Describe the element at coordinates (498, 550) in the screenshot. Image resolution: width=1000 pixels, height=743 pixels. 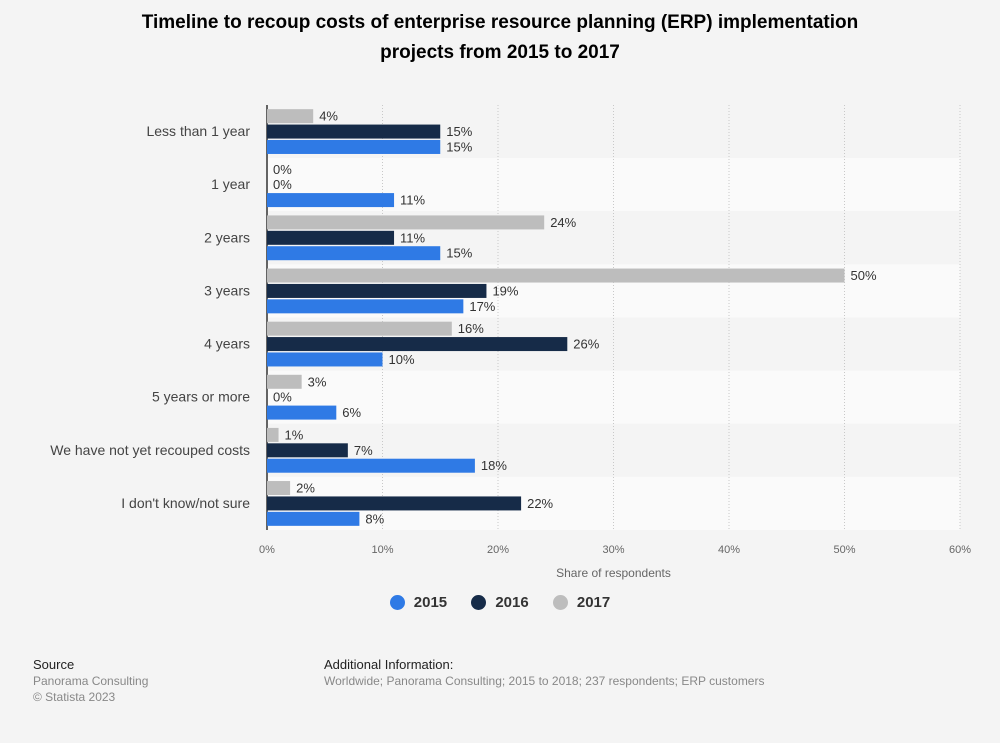
I see `x-tick-label: 20%` at that location.